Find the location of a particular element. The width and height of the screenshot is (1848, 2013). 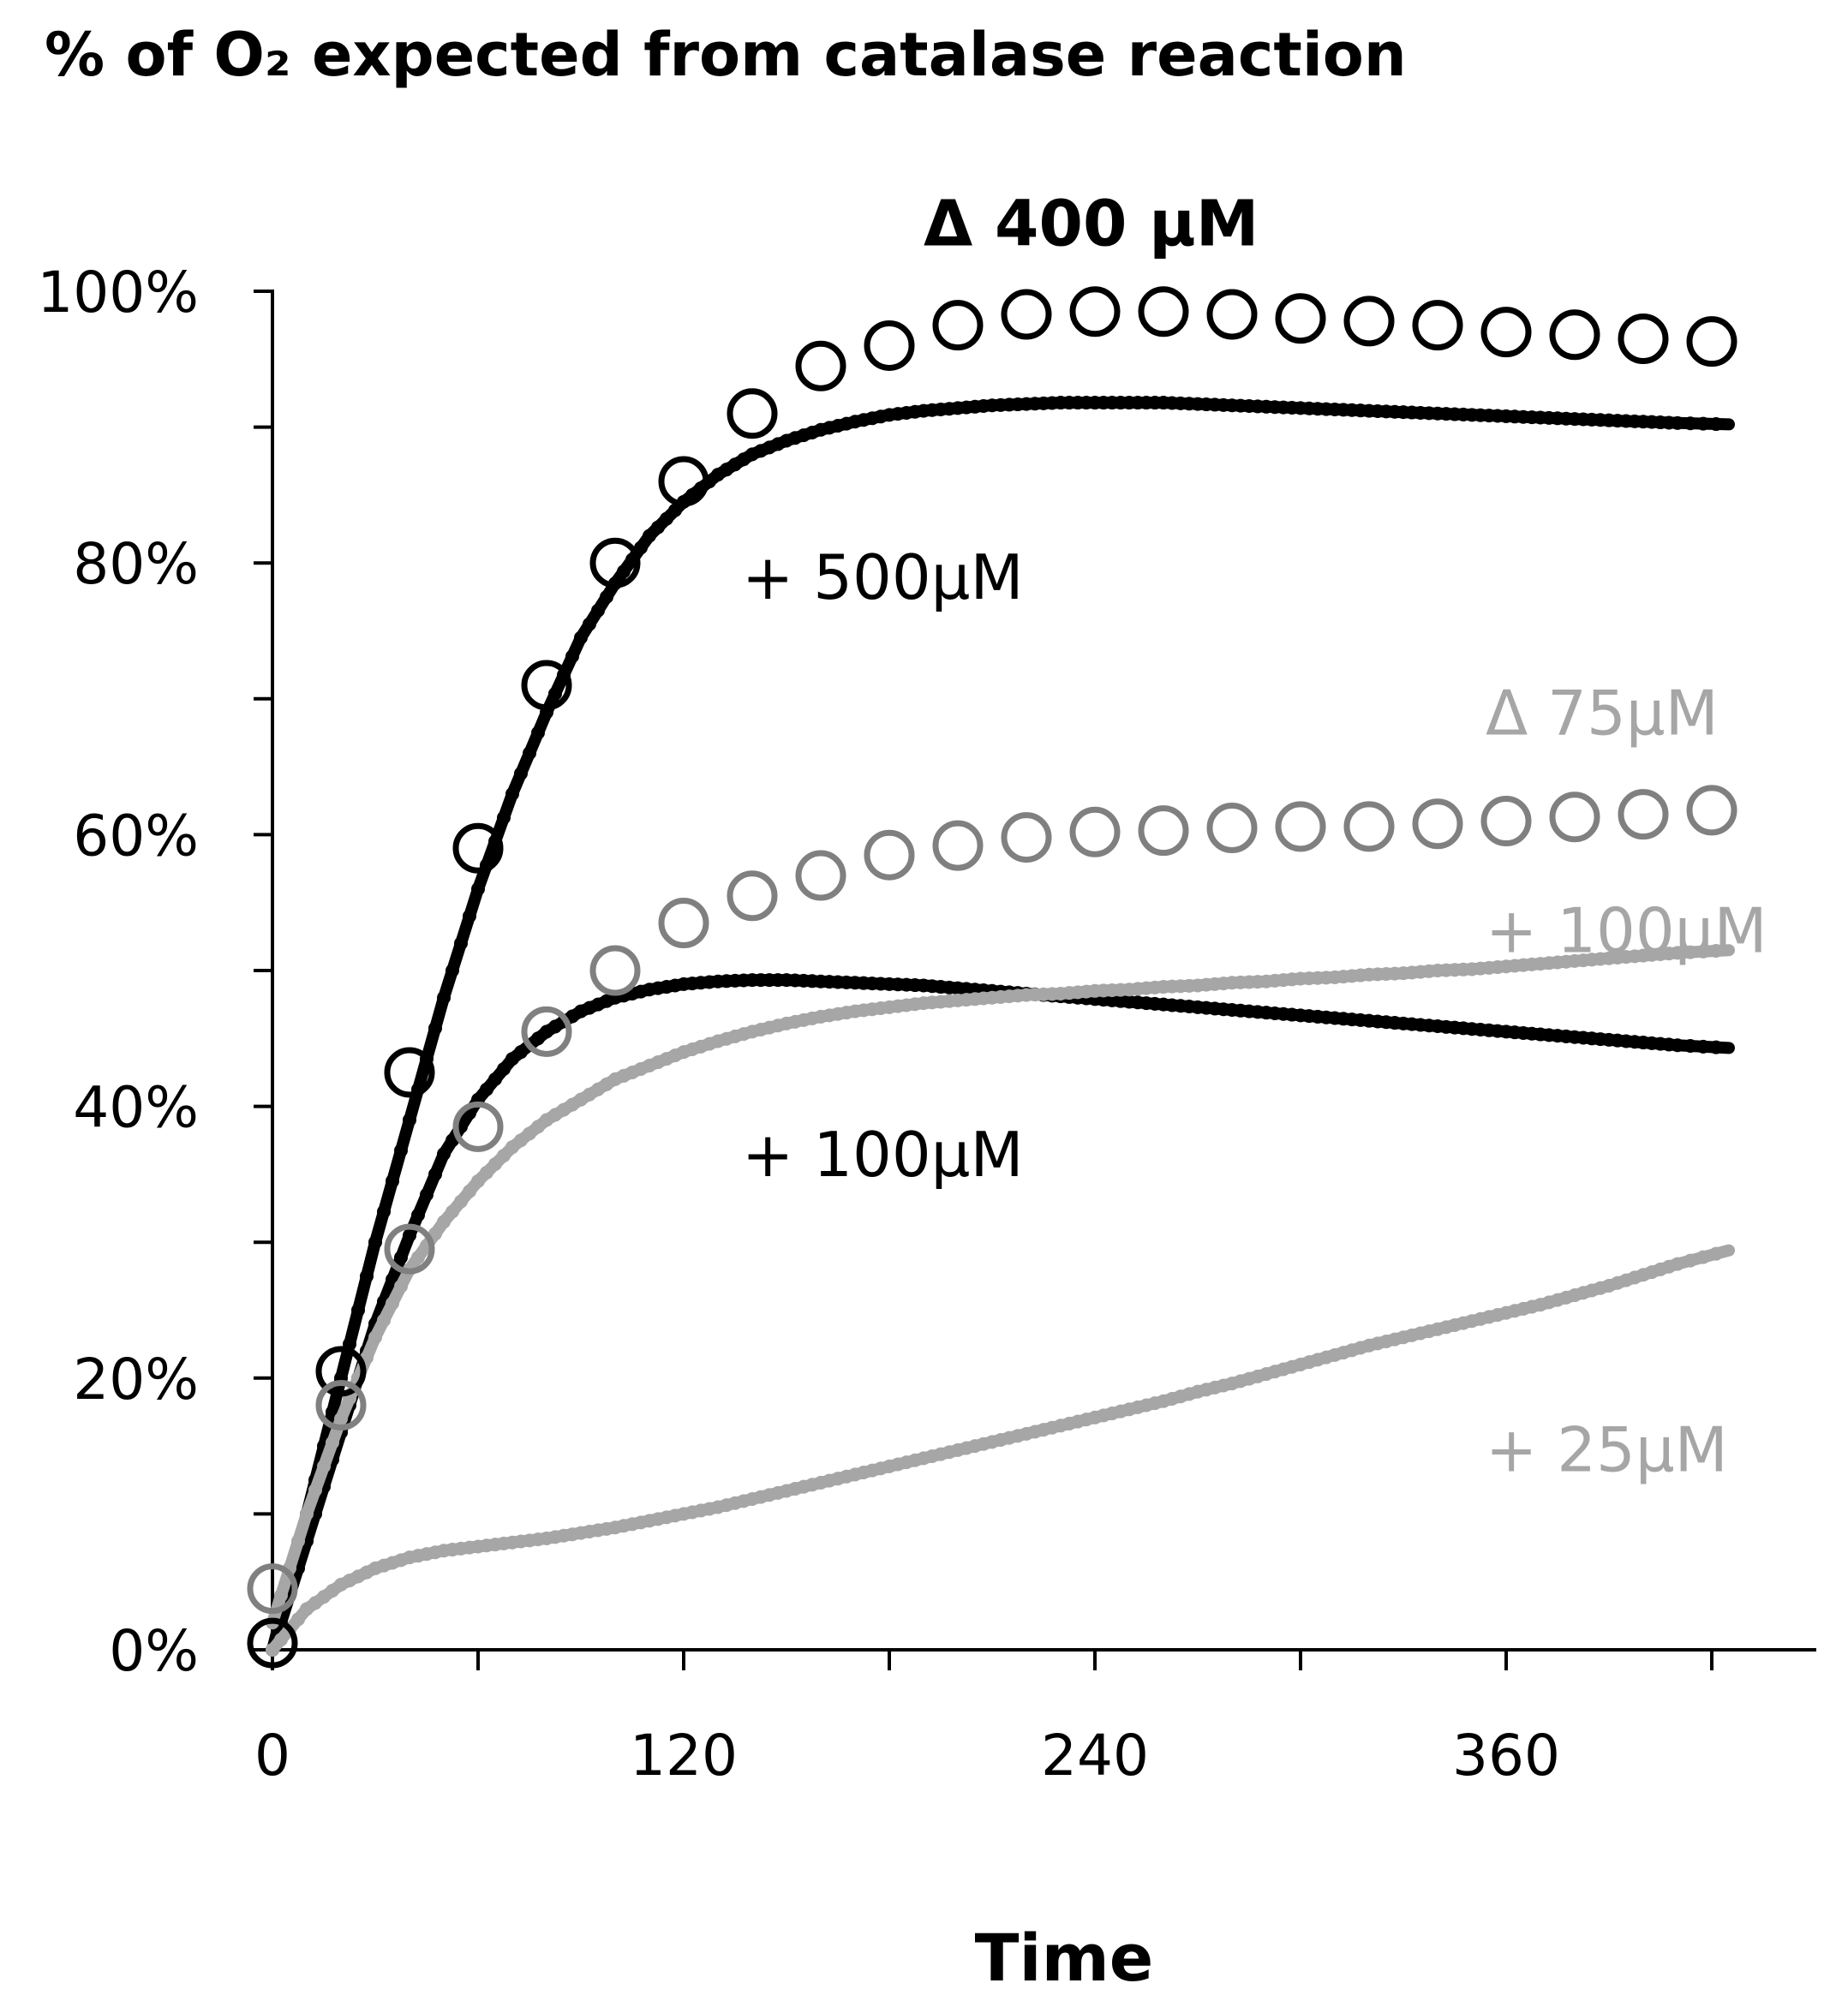

x-tick-label: 240 is located at coordinates (1095, 1756).